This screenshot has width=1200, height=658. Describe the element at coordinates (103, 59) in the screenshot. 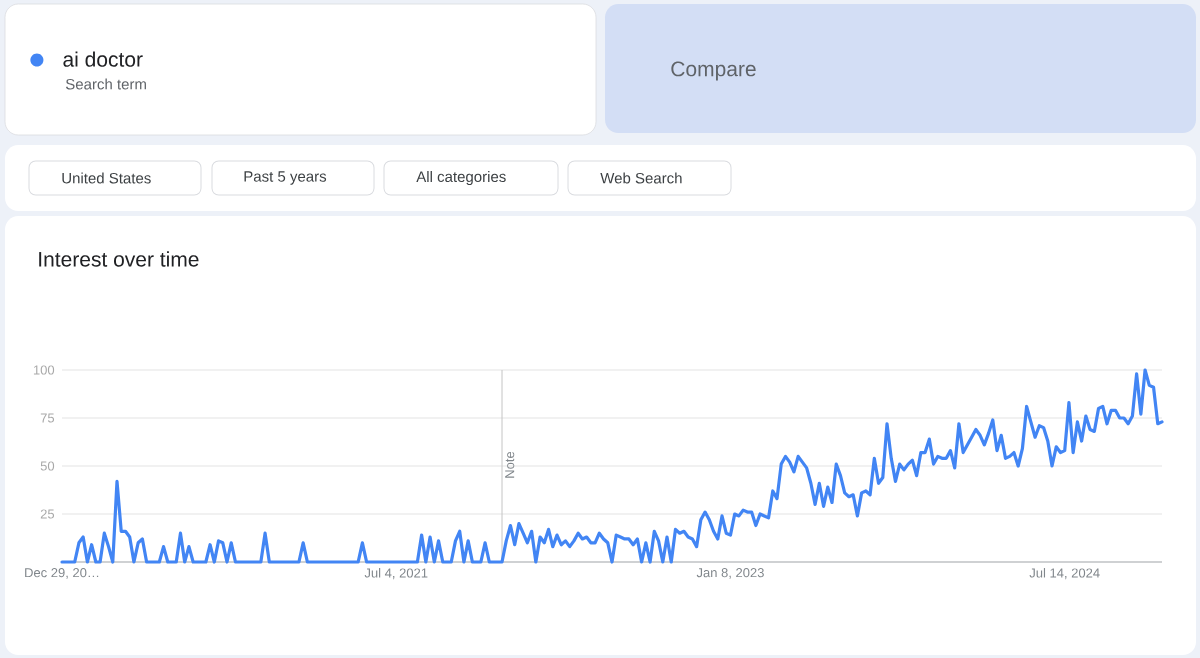

I see `legend-label: ai doctor` at that location.